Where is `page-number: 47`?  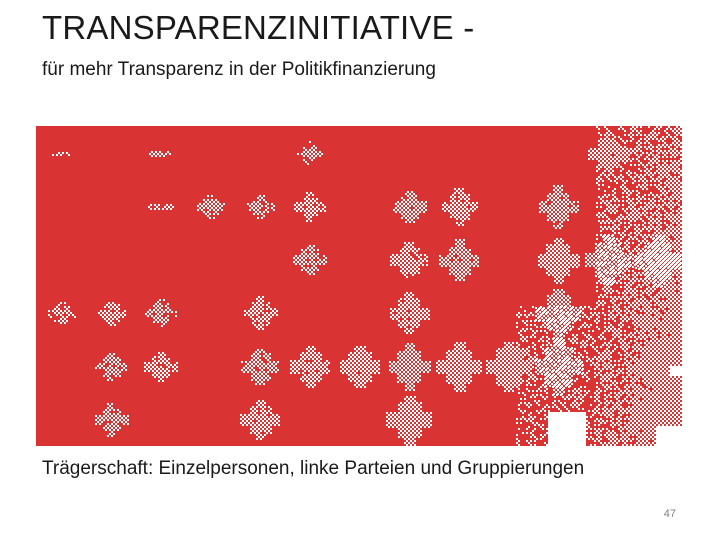
page-number: 47 is located at coordinates (669, 514).